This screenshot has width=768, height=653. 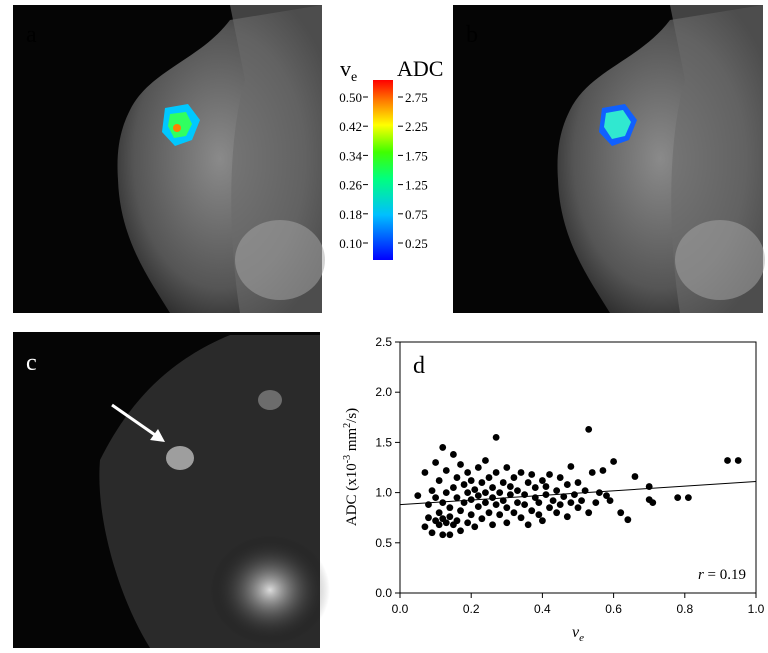 I want to click on x-tick-label: 1.0, so click(x=756, y=609).